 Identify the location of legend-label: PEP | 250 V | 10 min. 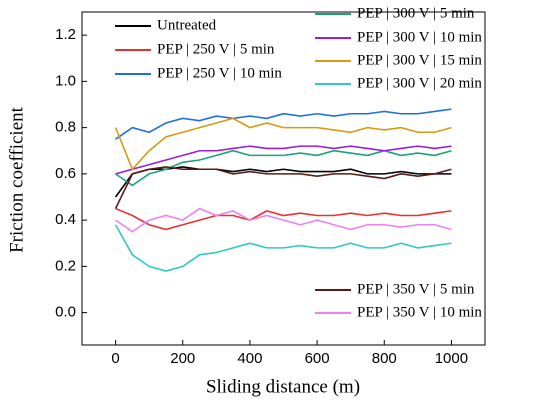
(219, 73).